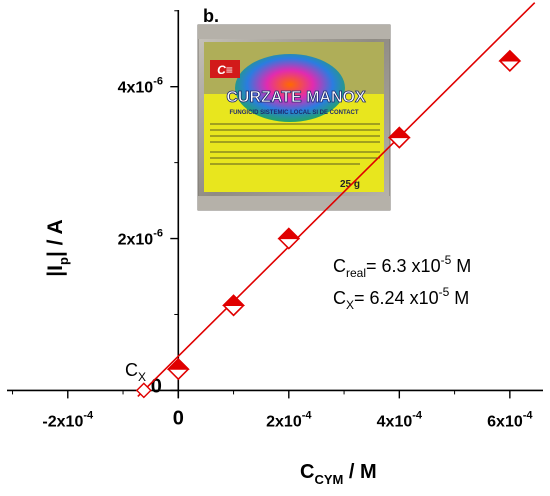 The width and height of the screenshot is (550, 496). I want to click on sachet-top-seal, so click(294, 32).